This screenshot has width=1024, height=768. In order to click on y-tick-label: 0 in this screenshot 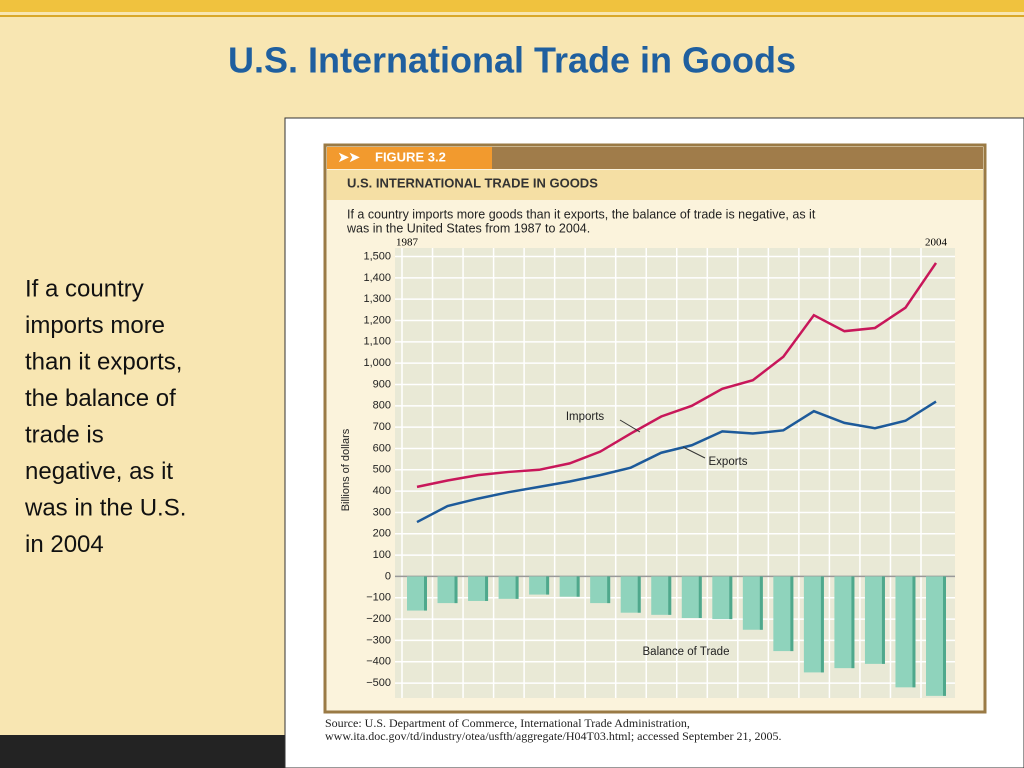, I will do `click(388, 576)`.